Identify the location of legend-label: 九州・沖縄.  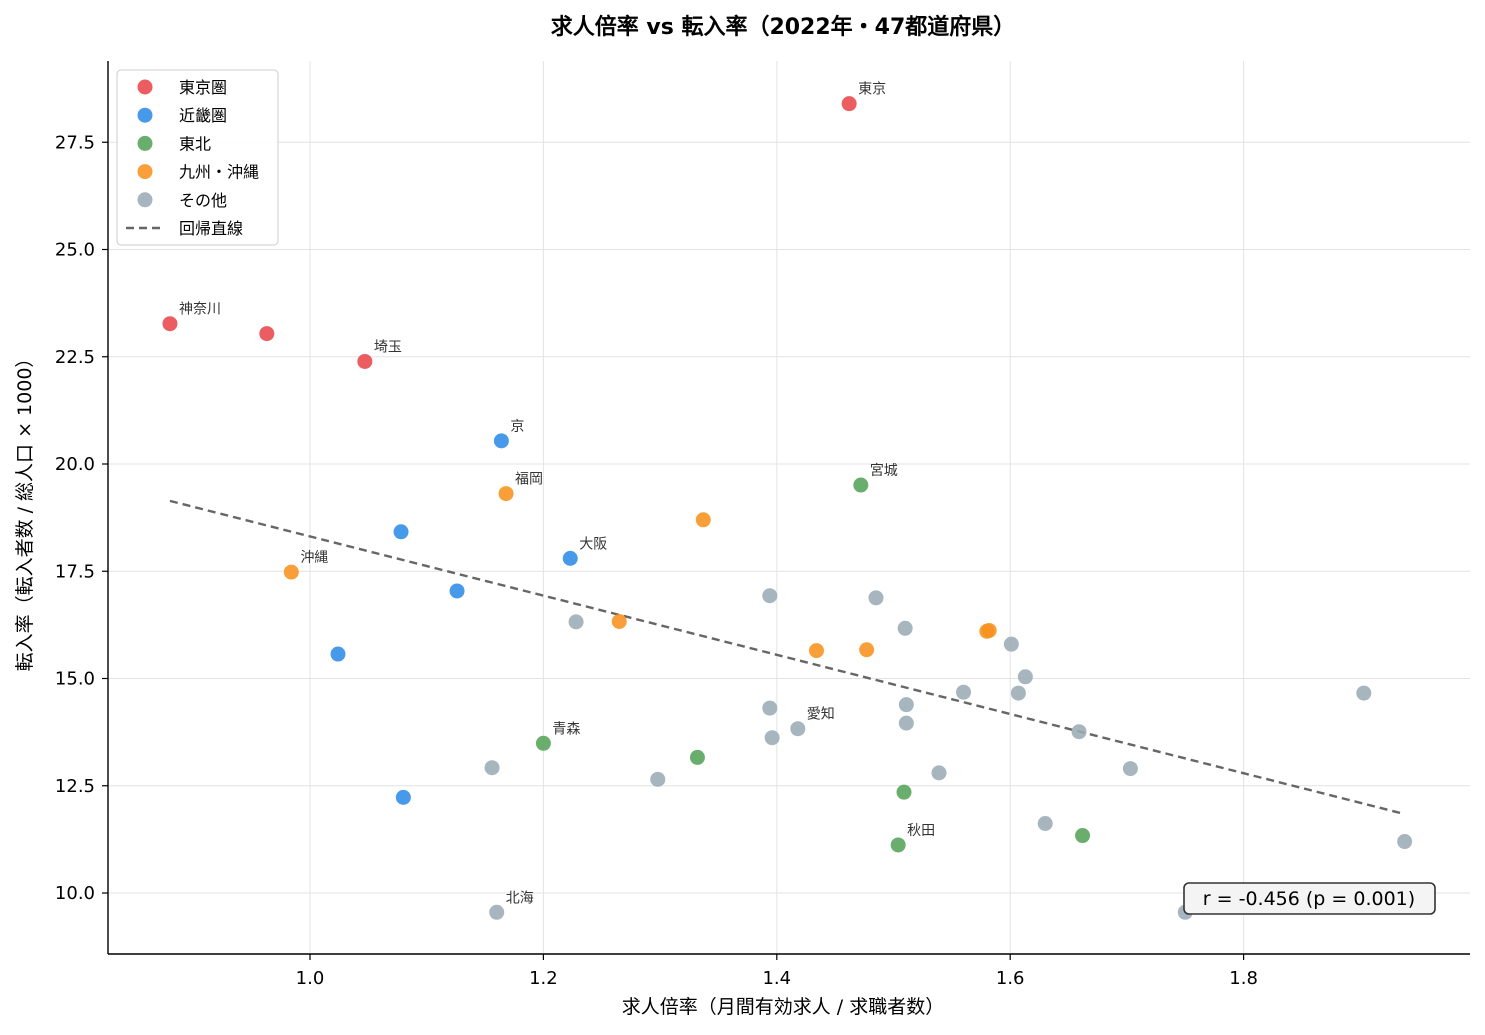
(219, 172).